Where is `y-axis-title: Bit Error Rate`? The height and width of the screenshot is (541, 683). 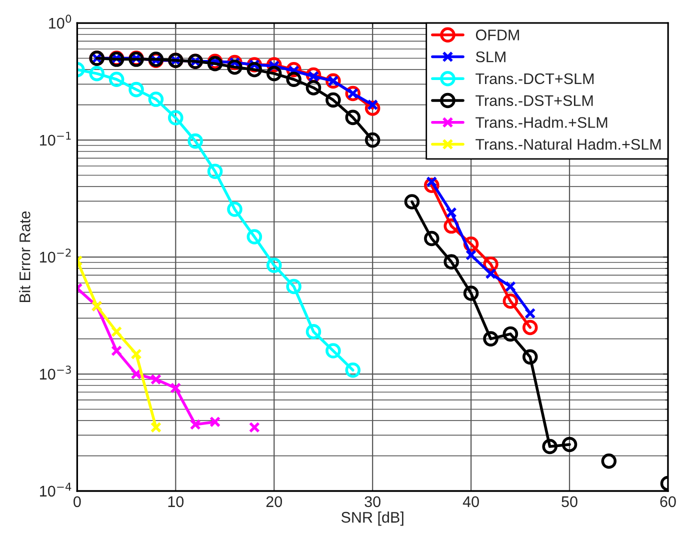 y-axis-title: Bit Error Rate is located at coordinates (24, 256).